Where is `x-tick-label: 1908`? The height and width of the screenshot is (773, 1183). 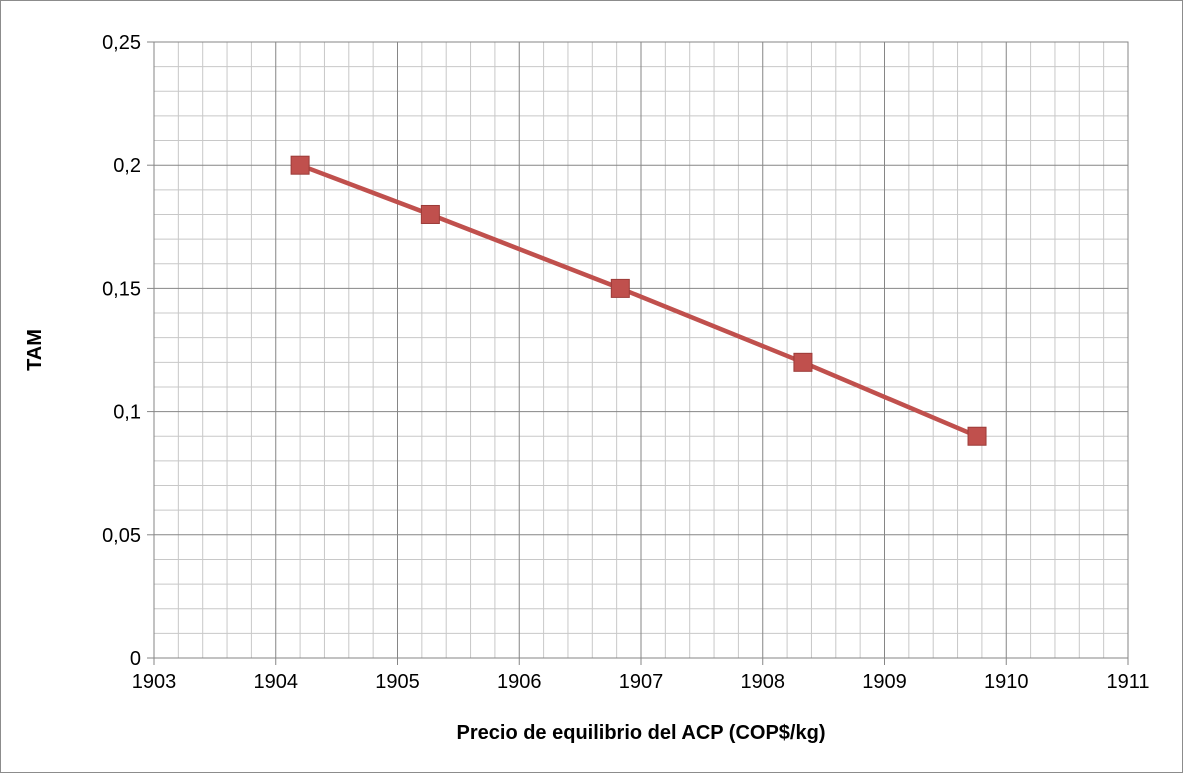 x-tick-label: 1908 is located at coordinates (763, 682).